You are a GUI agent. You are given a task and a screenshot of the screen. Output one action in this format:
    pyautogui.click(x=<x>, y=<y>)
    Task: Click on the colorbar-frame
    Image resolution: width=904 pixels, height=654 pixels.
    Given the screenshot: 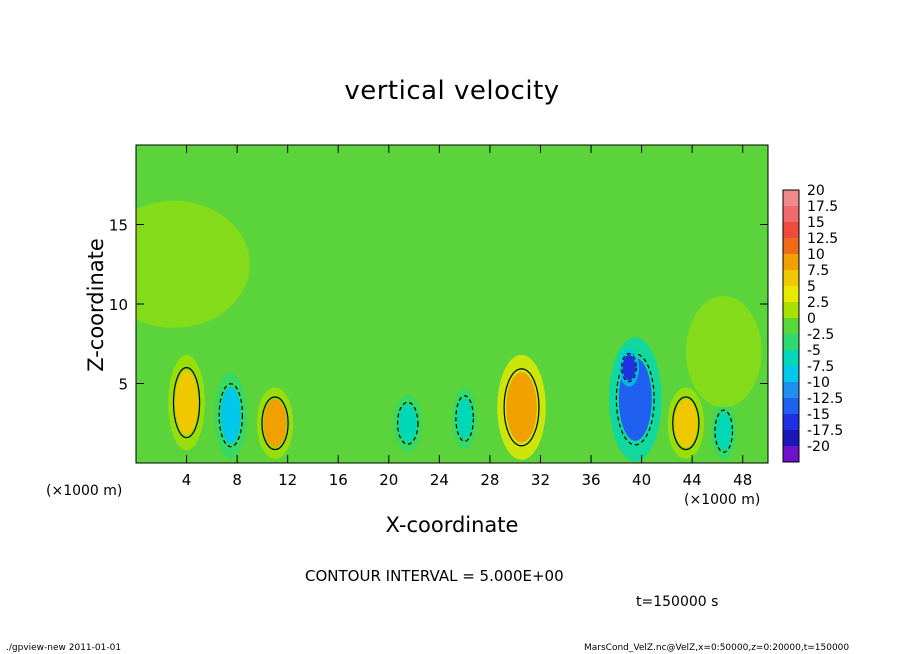 What is the action you would take?
    pyautogui.click(x=791, y=326)
    